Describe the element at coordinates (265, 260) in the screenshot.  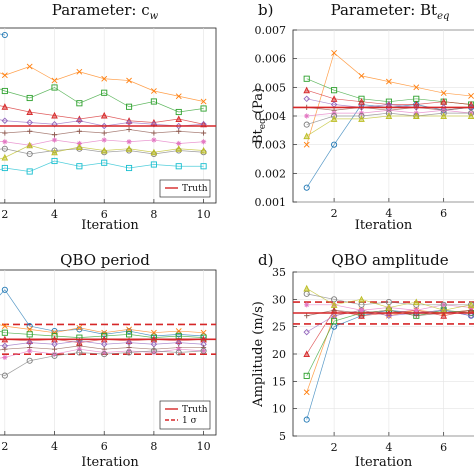
I see `panel-label: d)` at that location.